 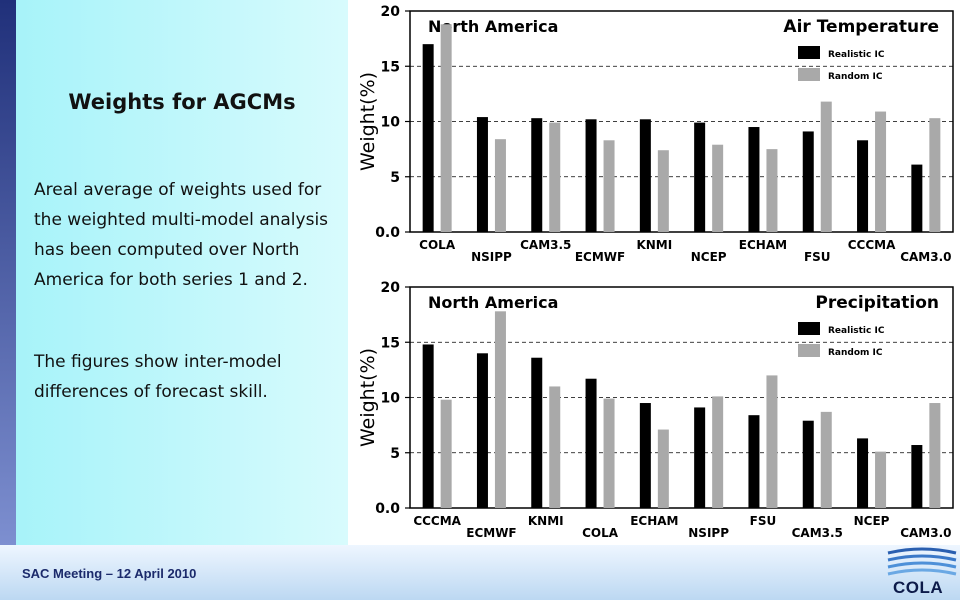 I want to click on cola-logo-waves-icon, so click(x=922, y=561).